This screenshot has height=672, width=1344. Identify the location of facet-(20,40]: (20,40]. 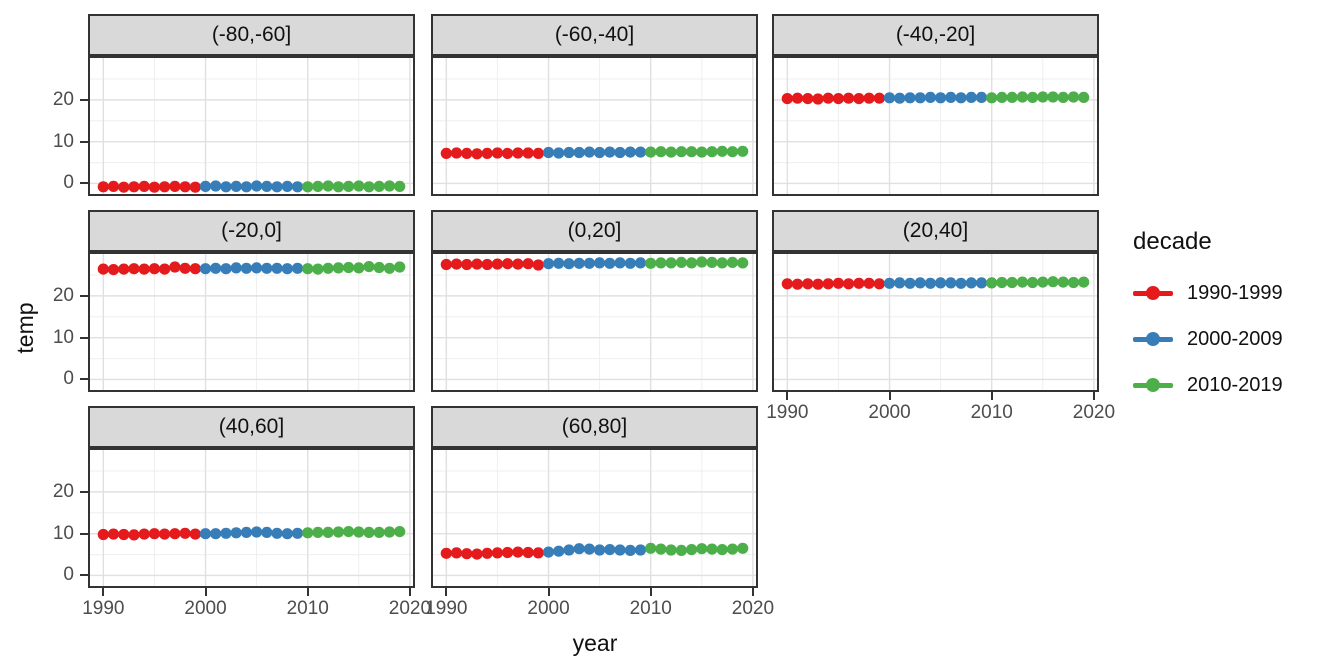
(935, 301).